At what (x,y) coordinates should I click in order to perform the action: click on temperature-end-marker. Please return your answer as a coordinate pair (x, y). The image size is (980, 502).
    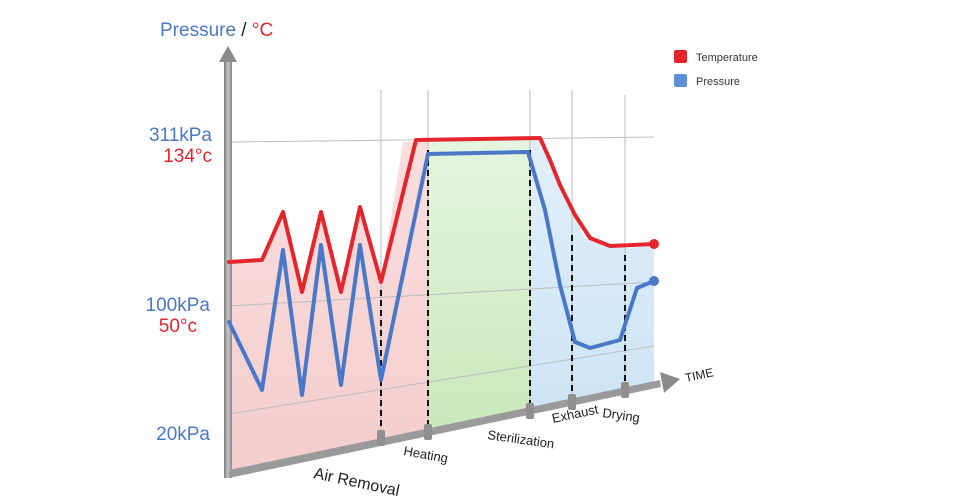
    Looking at the image, I should click on (654, 244).